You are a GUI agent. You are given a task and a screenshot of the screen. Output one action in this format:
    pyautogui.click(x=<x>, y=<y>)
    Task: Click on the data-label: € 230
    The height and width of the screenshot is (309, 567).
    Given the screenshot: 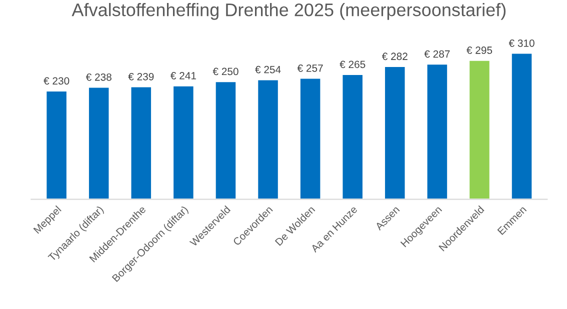 What is the action you would take?
    pyautogui.click(x=57, y=81)
    